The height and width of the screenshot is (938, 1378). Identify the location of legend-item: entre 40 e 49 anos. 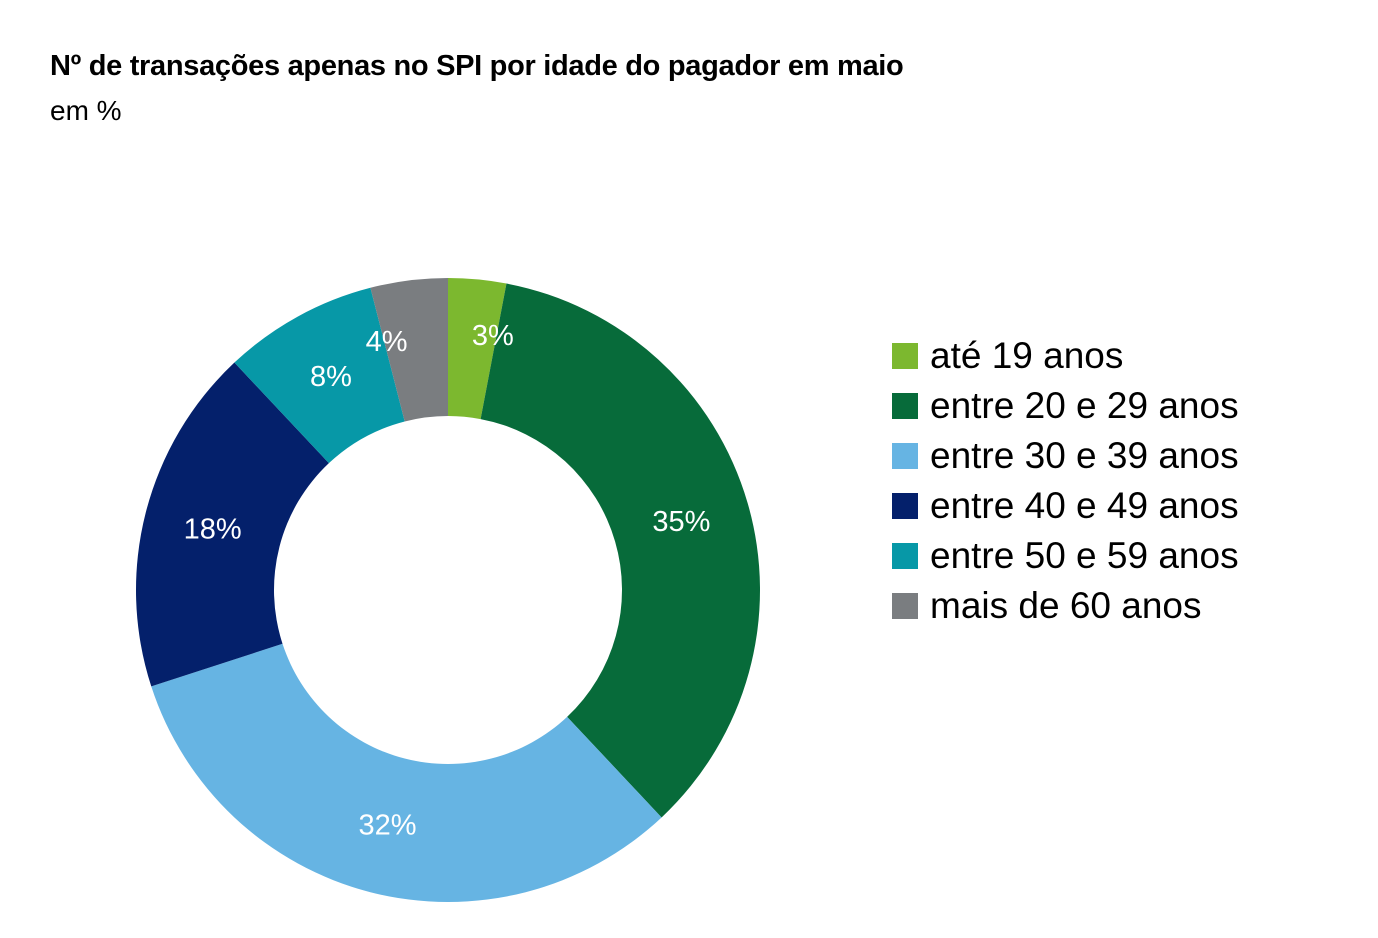
(1065, 506).